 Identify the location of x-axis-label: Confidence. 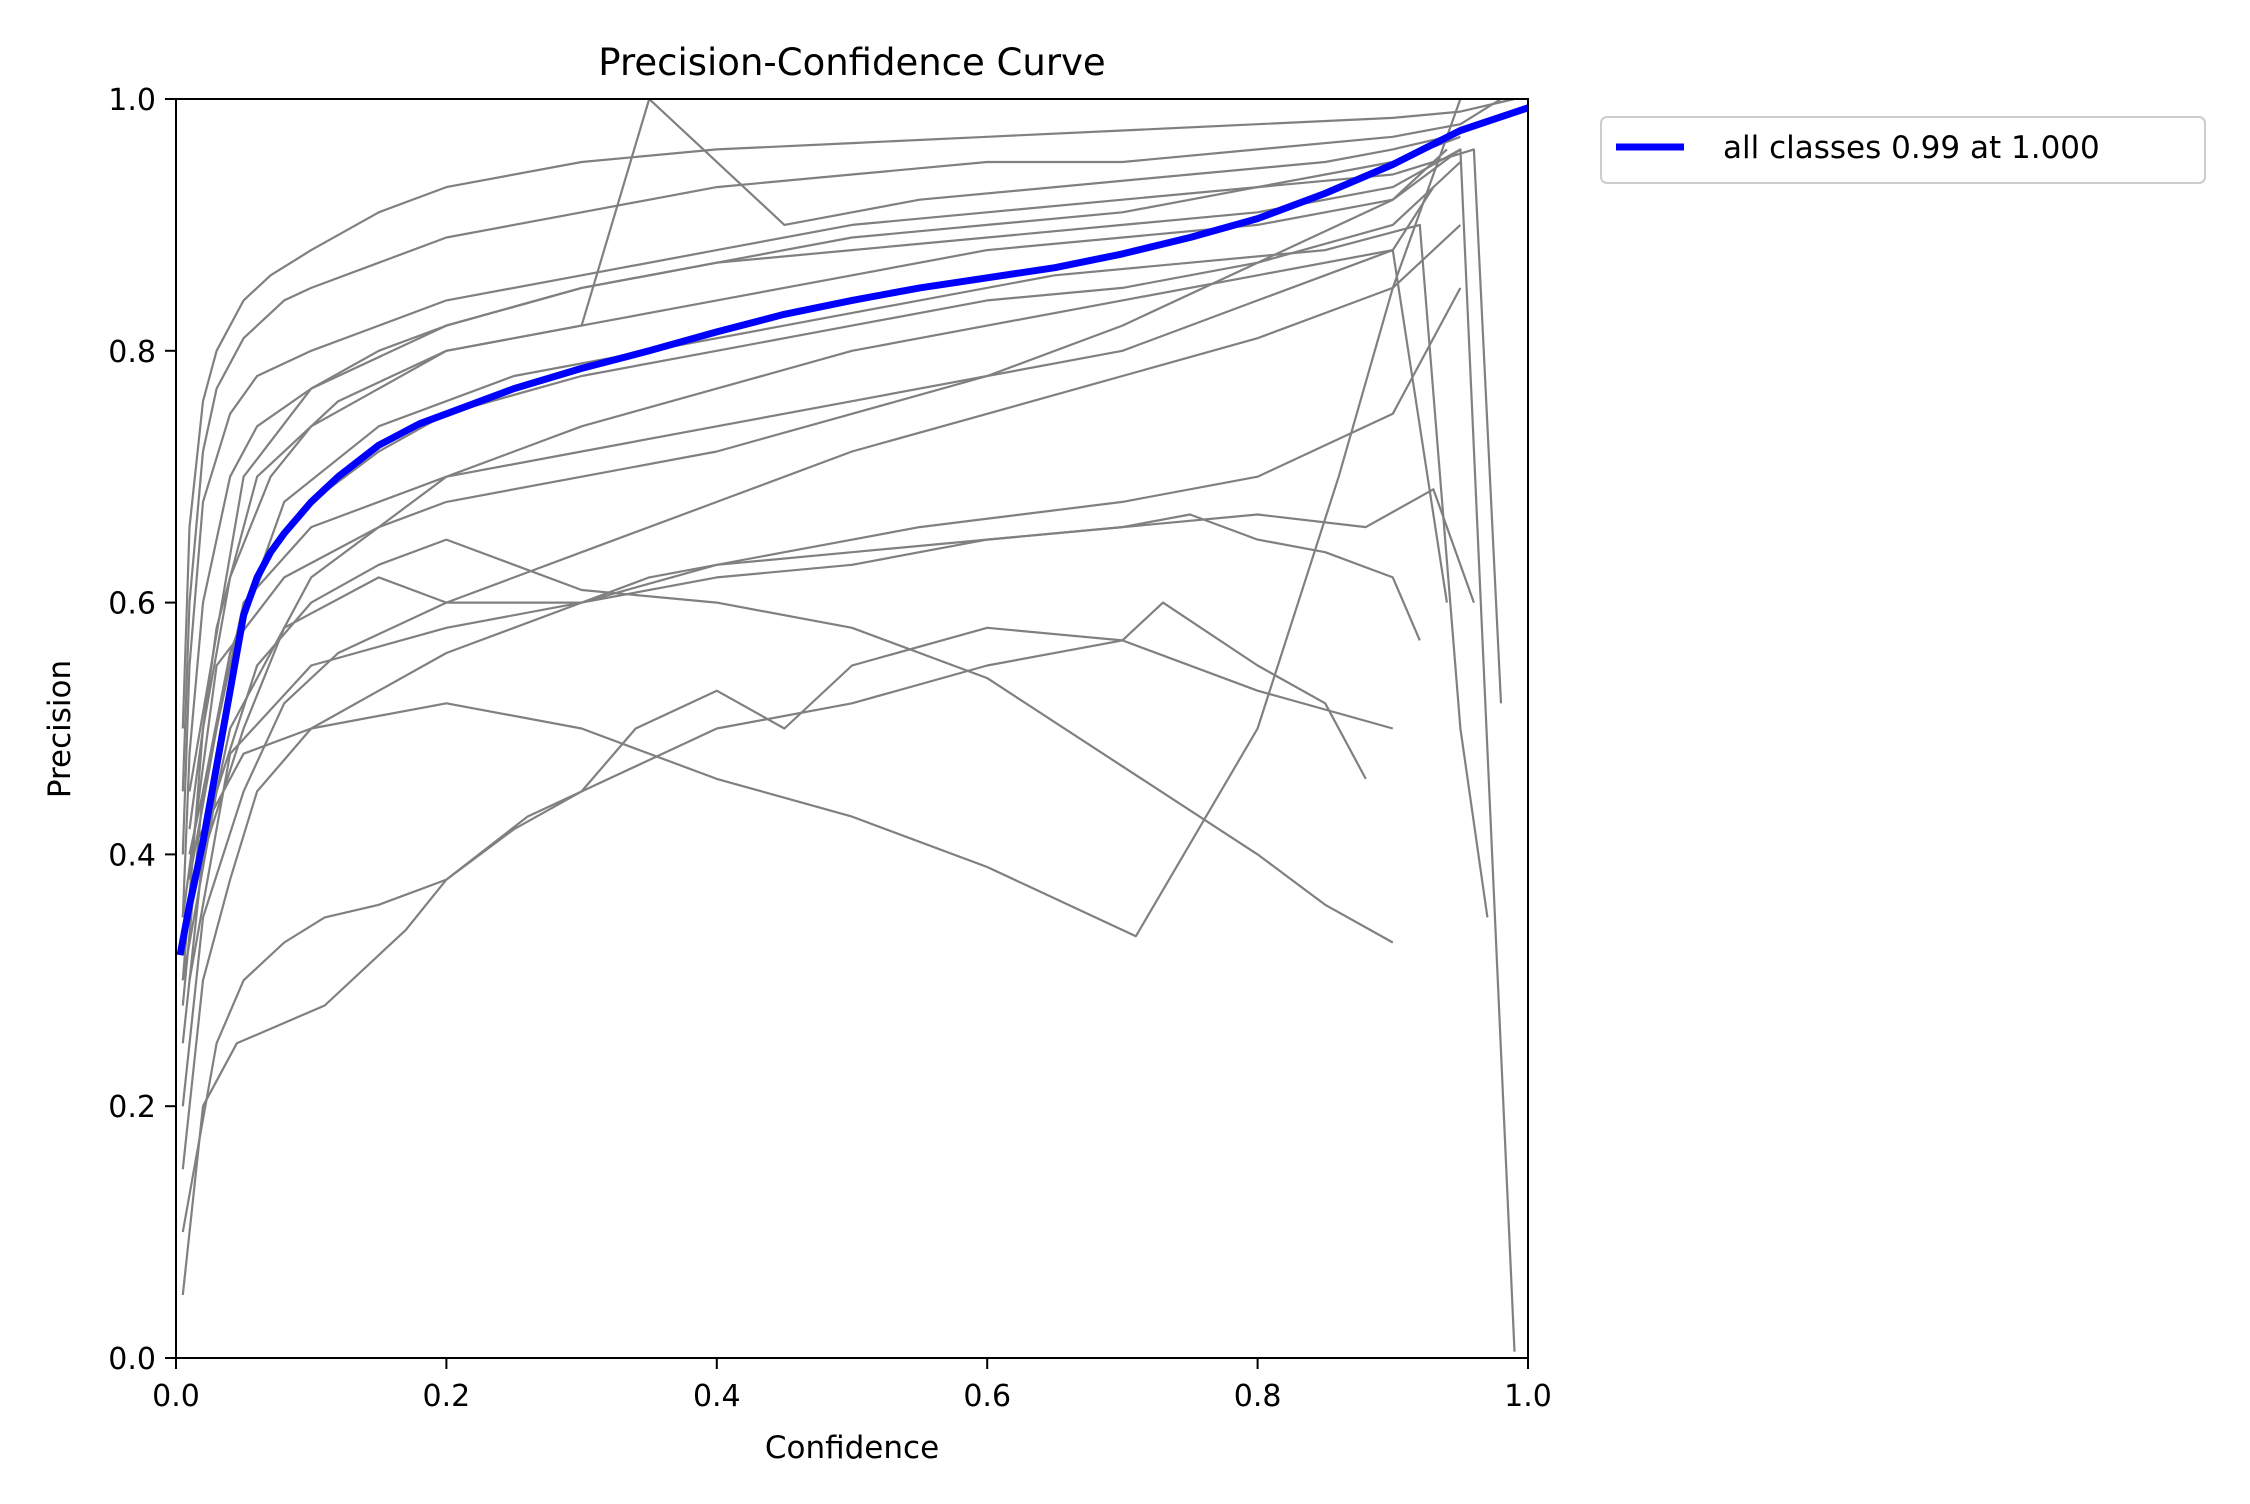
(852, 1448).